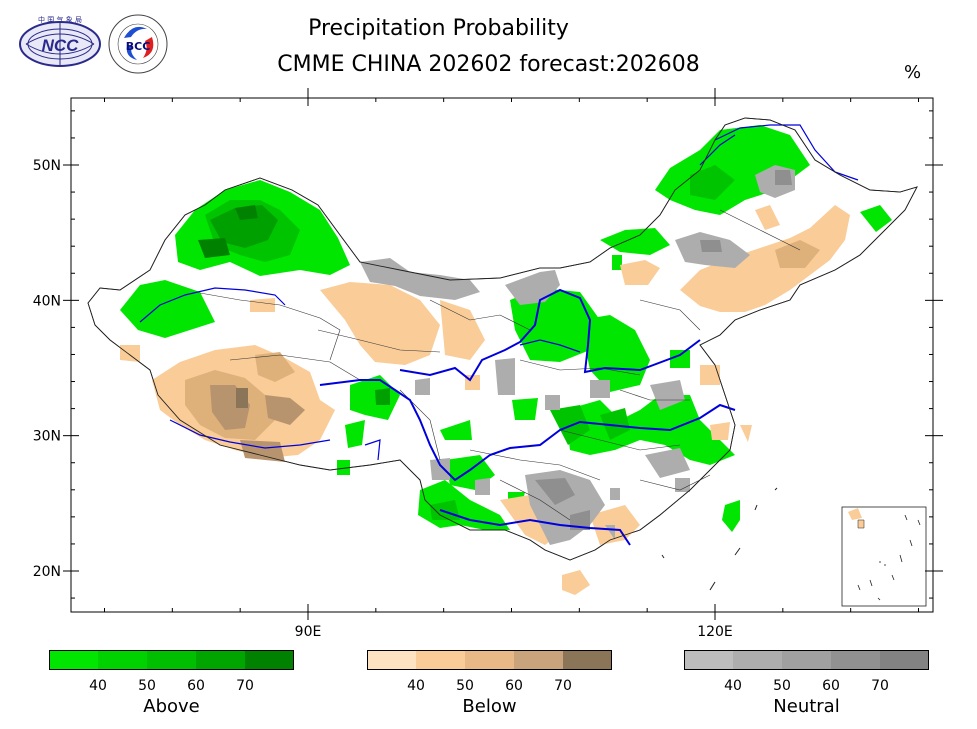 The image size is (977, 729). What do you see at coordinates (61, 45) in the screenshot?
I see `ncc-logo-text: NCC` at bounding box center [61, 45].